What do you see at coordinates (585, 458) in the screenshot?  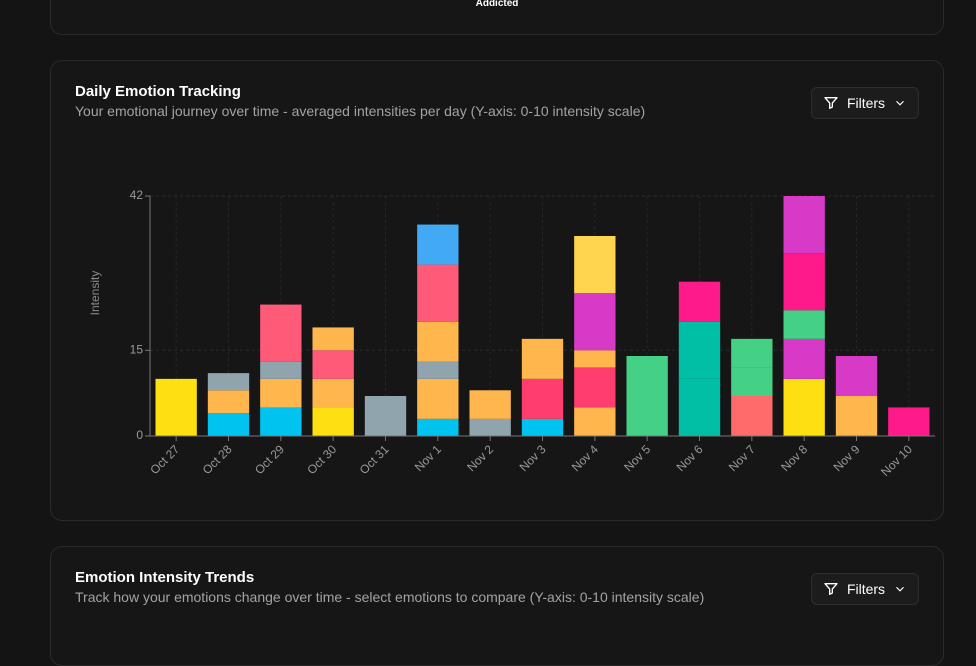 I see `x-tick-label: Nov 4` at bounding box center [585, 458].